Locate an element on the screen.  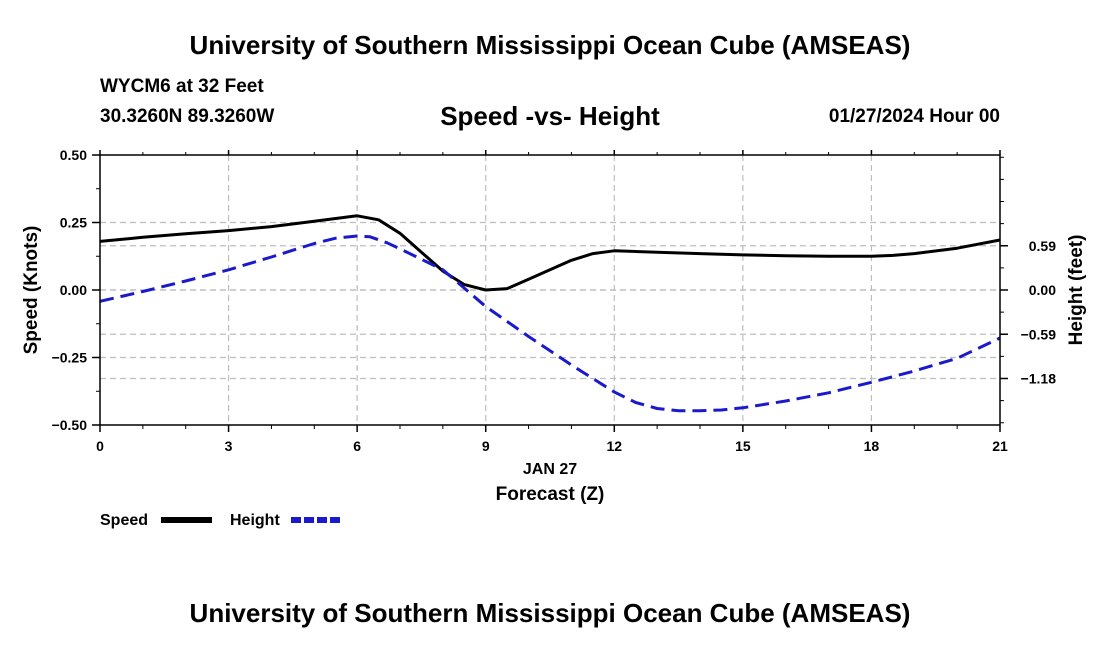
x-tick-label: 6 is located at coordinates (357, 446).